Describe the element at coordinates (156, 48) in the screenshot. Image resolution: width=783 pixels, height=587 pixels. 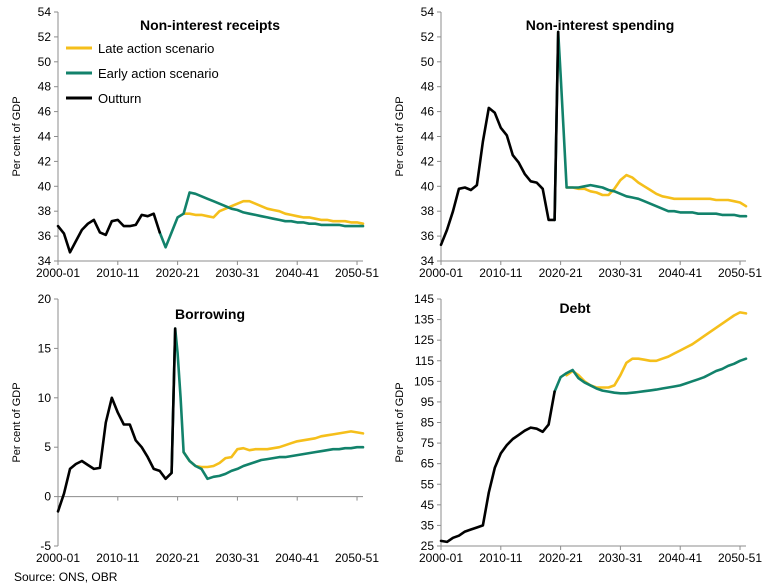
I see `legend-label-late: Late action scenario` at that location.